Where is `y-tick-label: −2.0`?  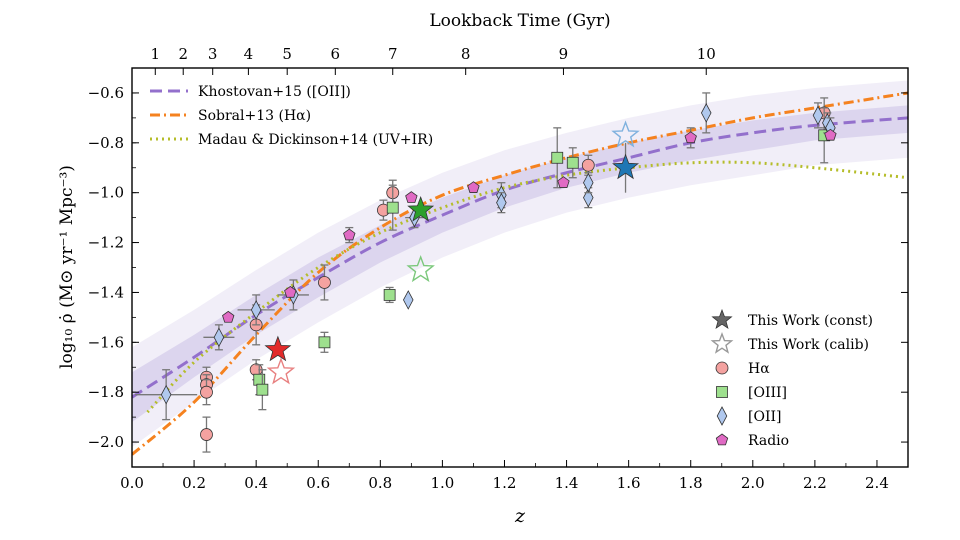
y-tick-label: −2.0 is located at coordinates (106, 442).